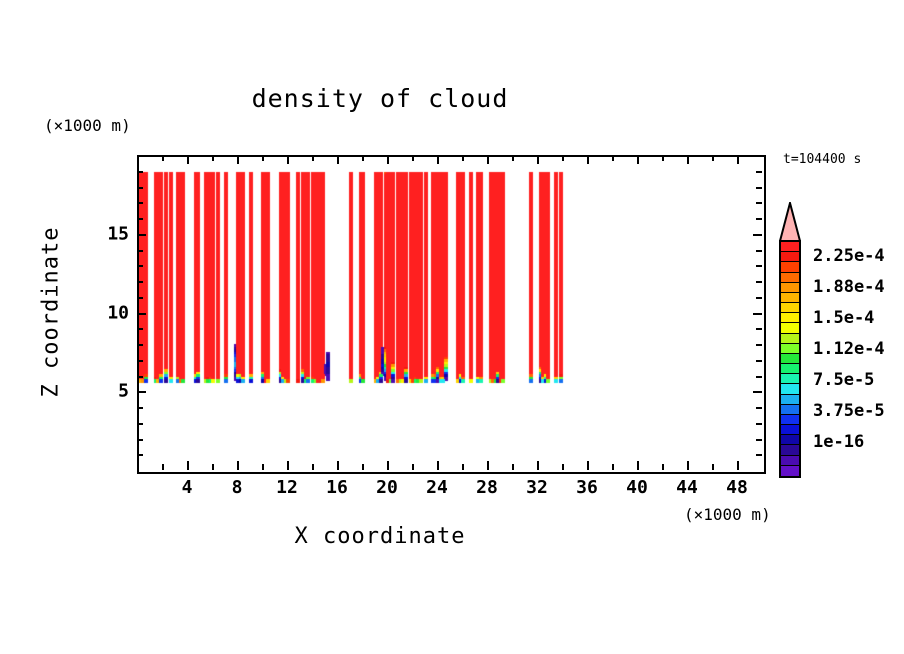 The height and width of the screenshot is (654, 904). I want to click on colorbar-tick-label: 3.75e-5, so click(849, 410).